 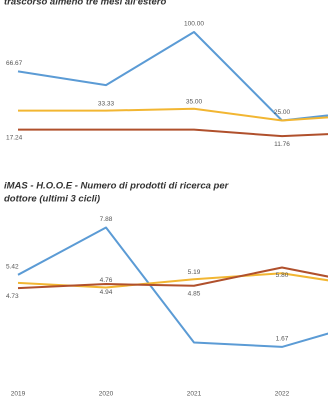 What do you see at coordinates (106, 292) in the screenshot?
I see `data-label: 4.94` at bounding box center [106, 292].